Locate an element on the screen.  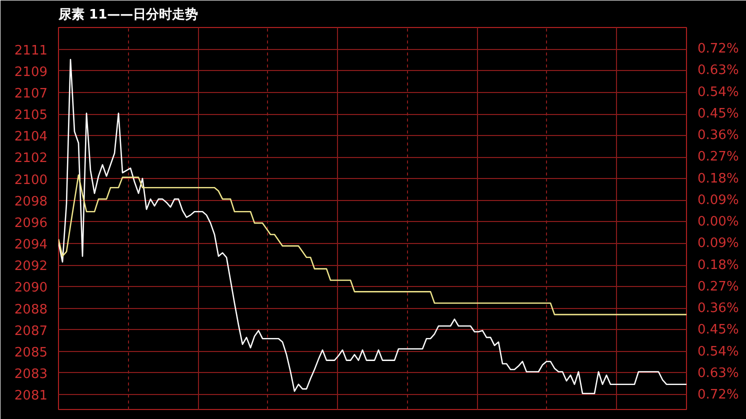
y-tick-label: 2104 is located at coordinates (31, 137).